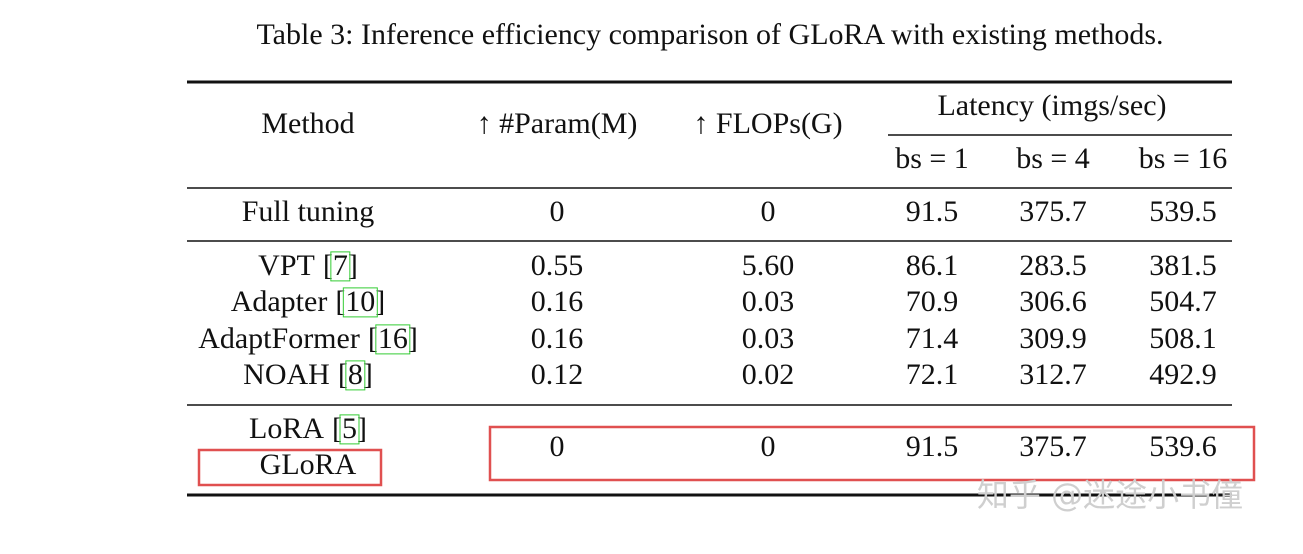 This screenshot has height=554, width=1303. What do you see at coordinates (932, 265) in the screenshot?
I see `cell: 86.1` at bounding box center [932, 265].